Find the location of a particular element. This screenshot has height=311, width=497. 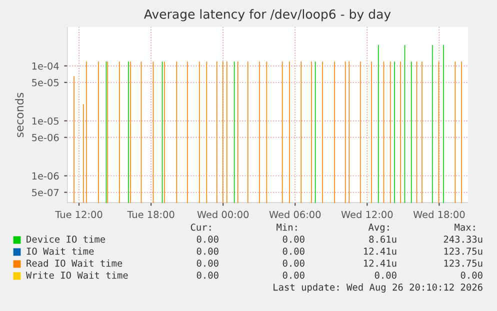

text: 8.61u is located at coordinates (382, 239).